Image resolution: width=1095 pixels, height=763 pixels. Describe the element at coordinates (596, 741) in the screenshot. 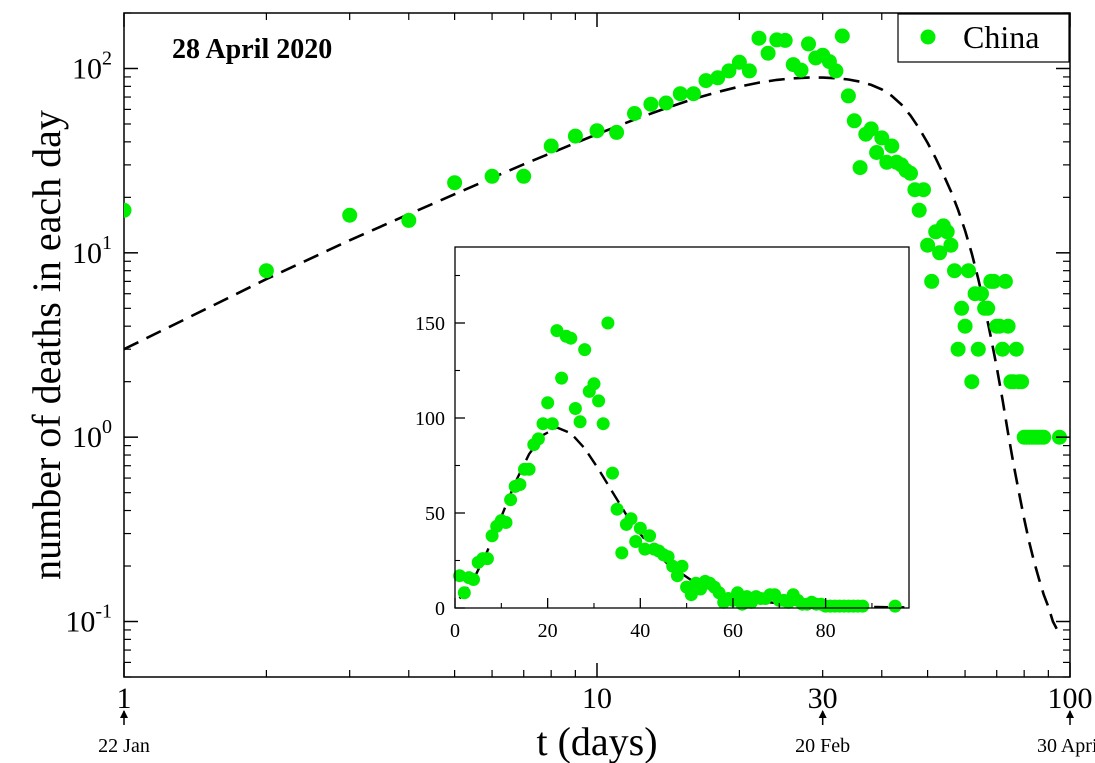

I see `x-axis-label: t (days)` at that location.